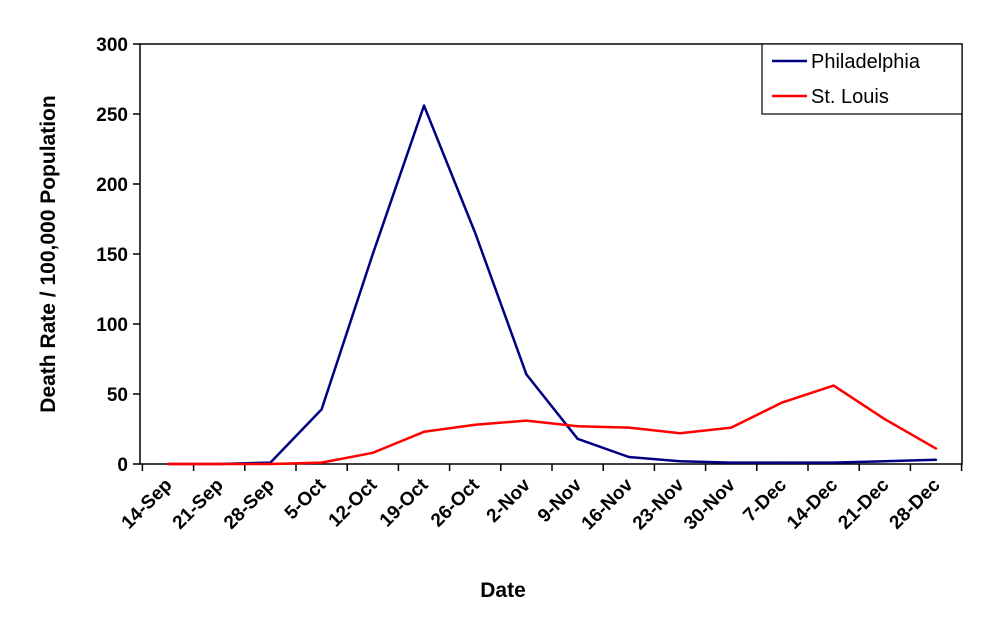 The width and height of the screenshot is (1000, 631). Describe the element at coordinates (112, 45) in the screenshot. I see `y-tick-label: 300` at that location.